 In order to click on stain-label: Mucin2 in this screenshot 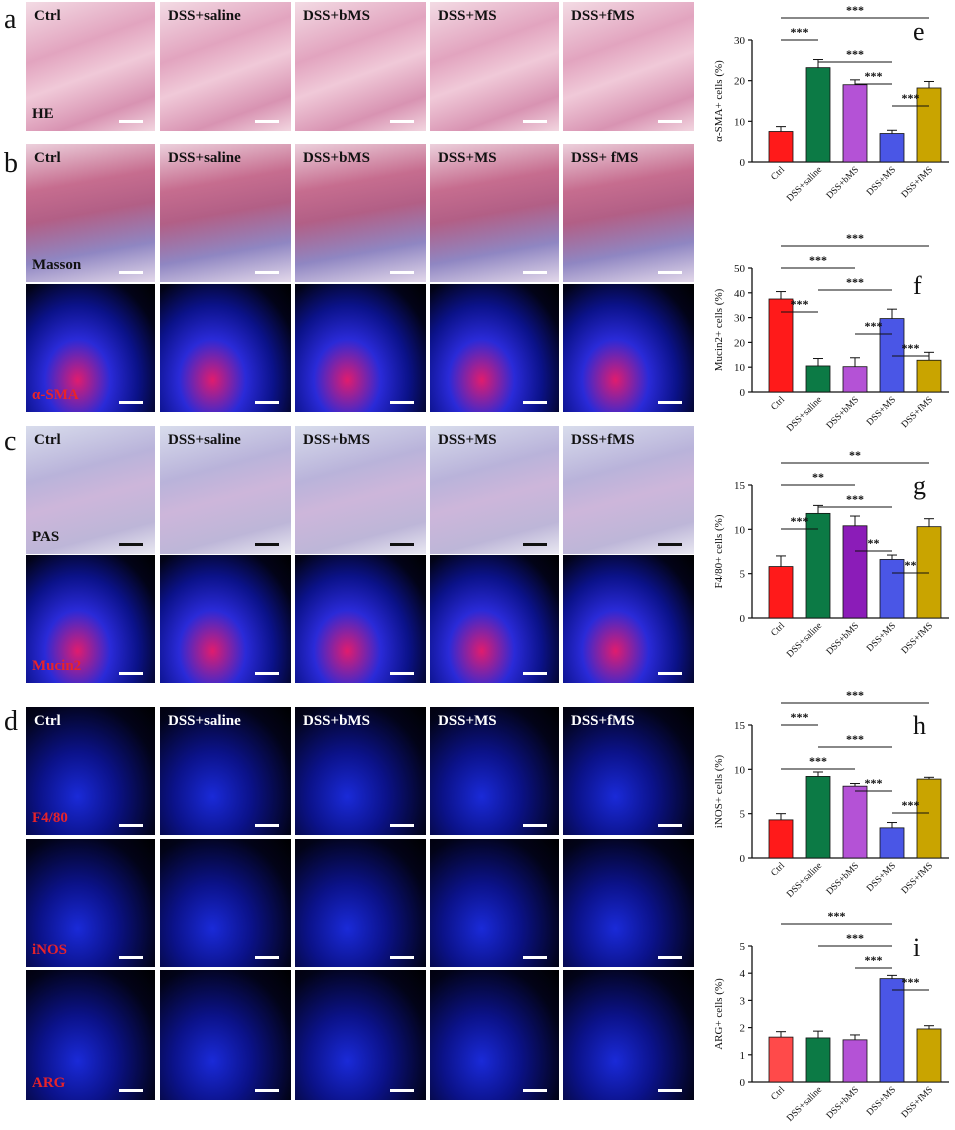, I will do `click(57, 666)`.